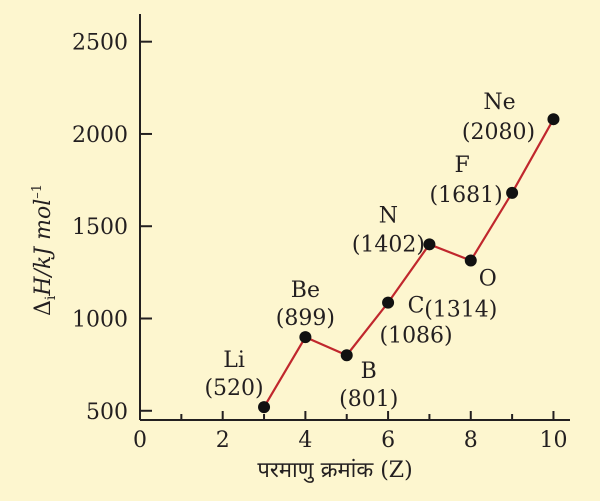  What do you see at coordinates (470, 260) in the screenshot?
I see `data-point-o` at bounding box center [470, 260].